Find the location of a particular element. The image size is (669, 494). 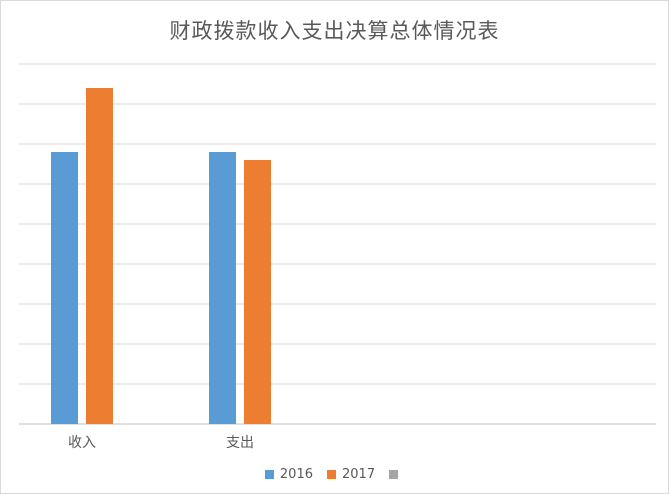

x-tick-label: 收入 is located at coordinates (82, 443).